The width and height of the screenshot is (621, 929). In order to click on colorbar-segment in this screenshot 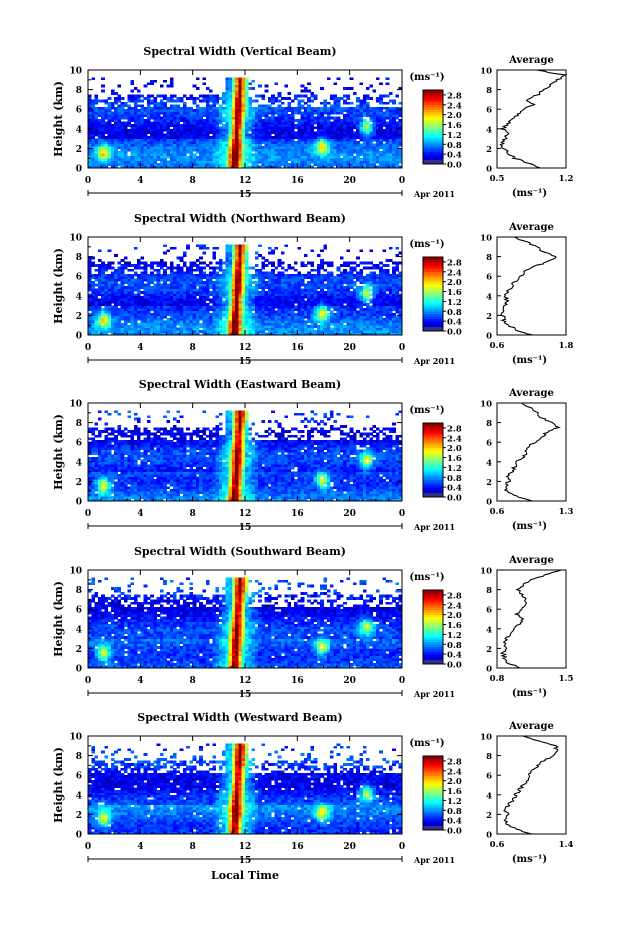, I will do `click(433, 126)`.